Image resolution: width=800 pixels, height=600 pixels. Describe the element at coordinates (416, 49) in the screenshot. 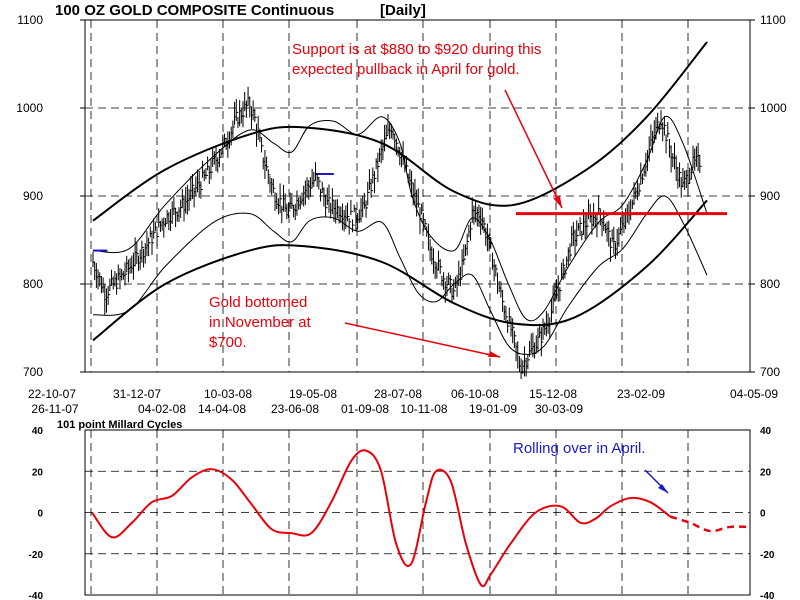

I see `support-annotation-line1: Support is at $880 to $920 during this` at that location.